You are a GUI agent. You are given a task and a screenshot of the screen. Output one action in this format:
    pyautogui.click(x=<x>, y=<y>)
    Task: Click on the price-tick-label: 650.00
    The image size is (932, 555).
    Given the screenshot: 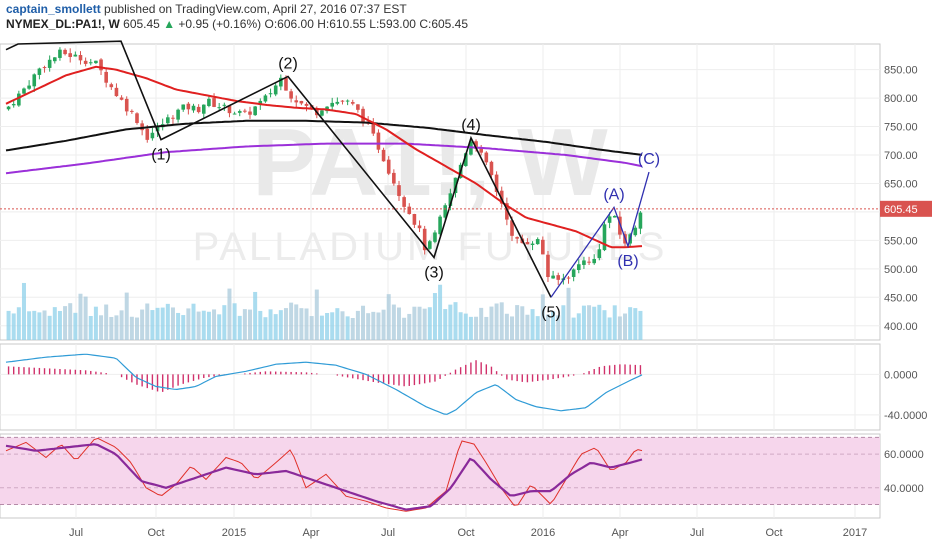 What is the action you would take?
    pyautogui.click(x=901, y=184)
    